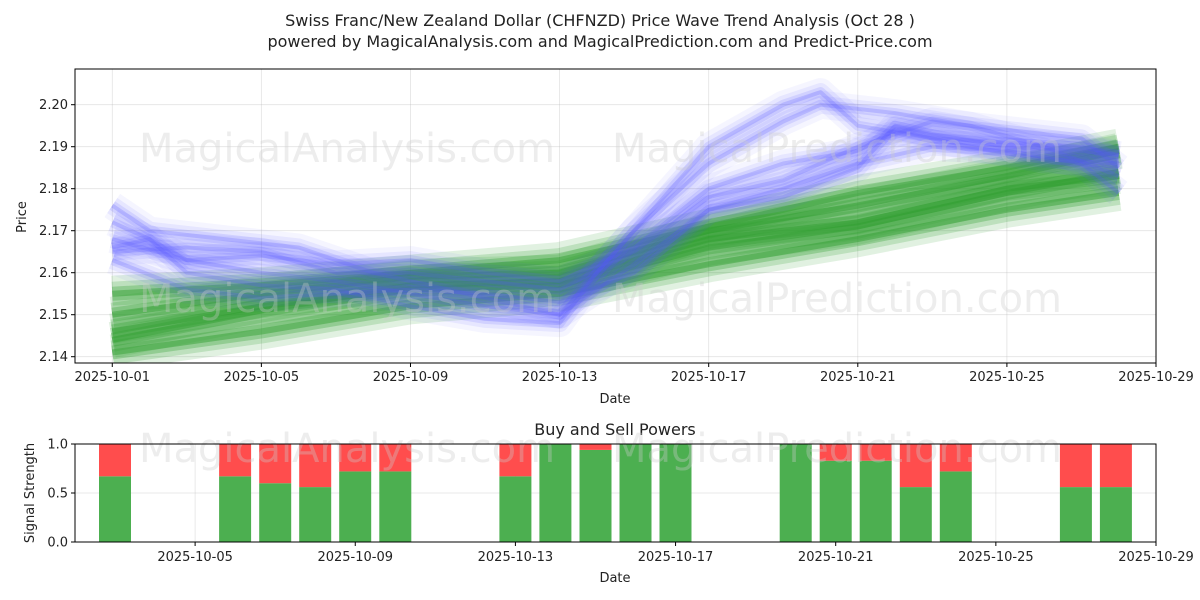 This screenshot has height=600, width=1200. Describe the element at coordinates (53, 357) in the screenshot. I see `price-y-tick-label: 2.14` at that location.